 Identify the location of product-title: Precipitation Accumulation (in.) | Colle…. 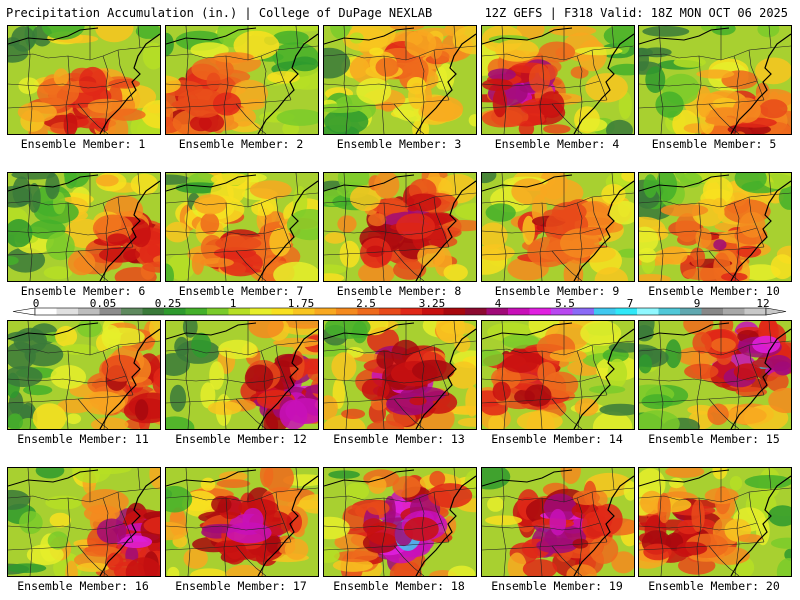
(219, 13).